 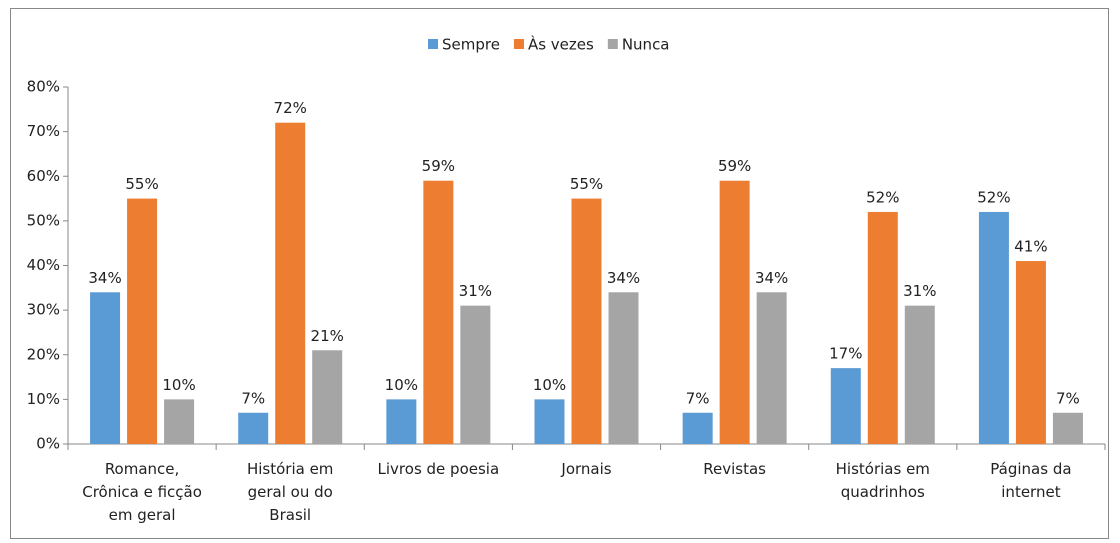 I want to click on y-tick-label: 10%, so click(x=43, y=399).